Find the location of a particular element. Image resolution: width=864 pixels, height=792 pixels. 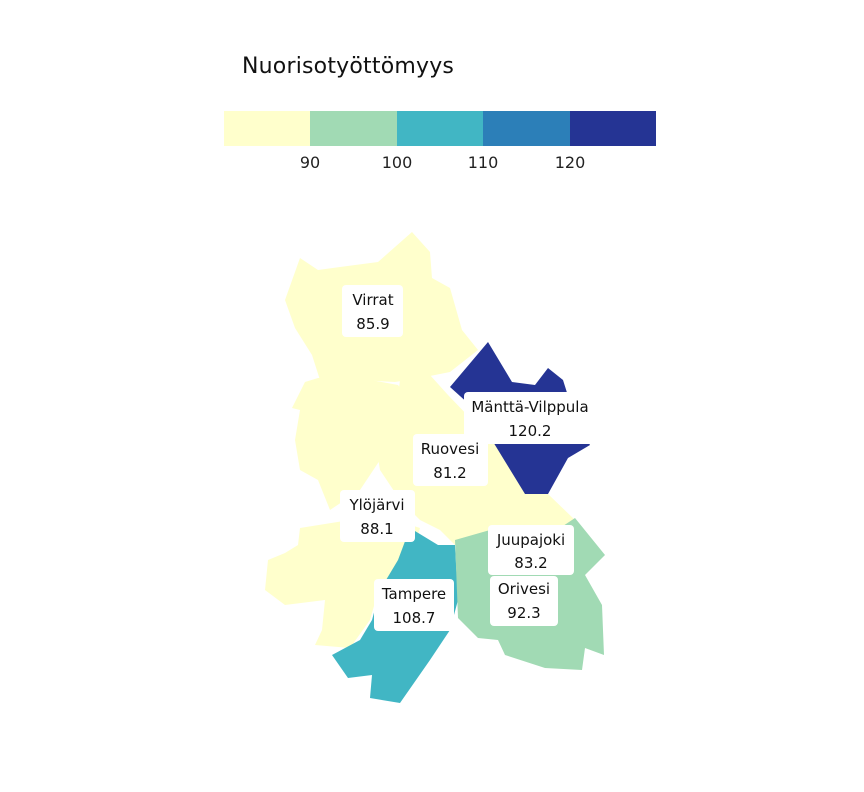

label-orivesi-name: Orivesi is located at coordinates (524, 589).